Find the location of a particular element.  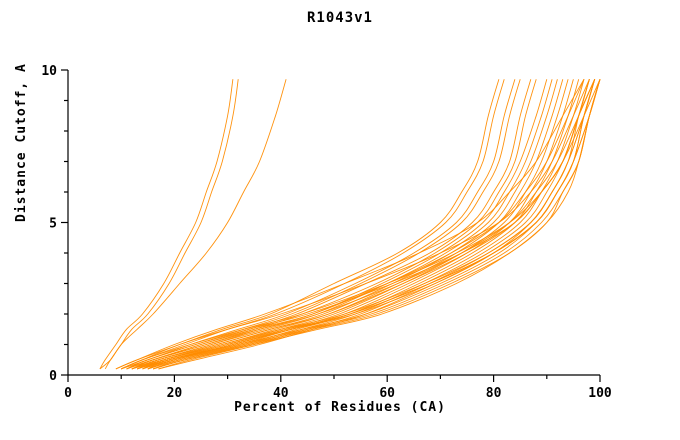

x-axis-label: Percent of Residues (CA) is located at coordinates (340, 407).